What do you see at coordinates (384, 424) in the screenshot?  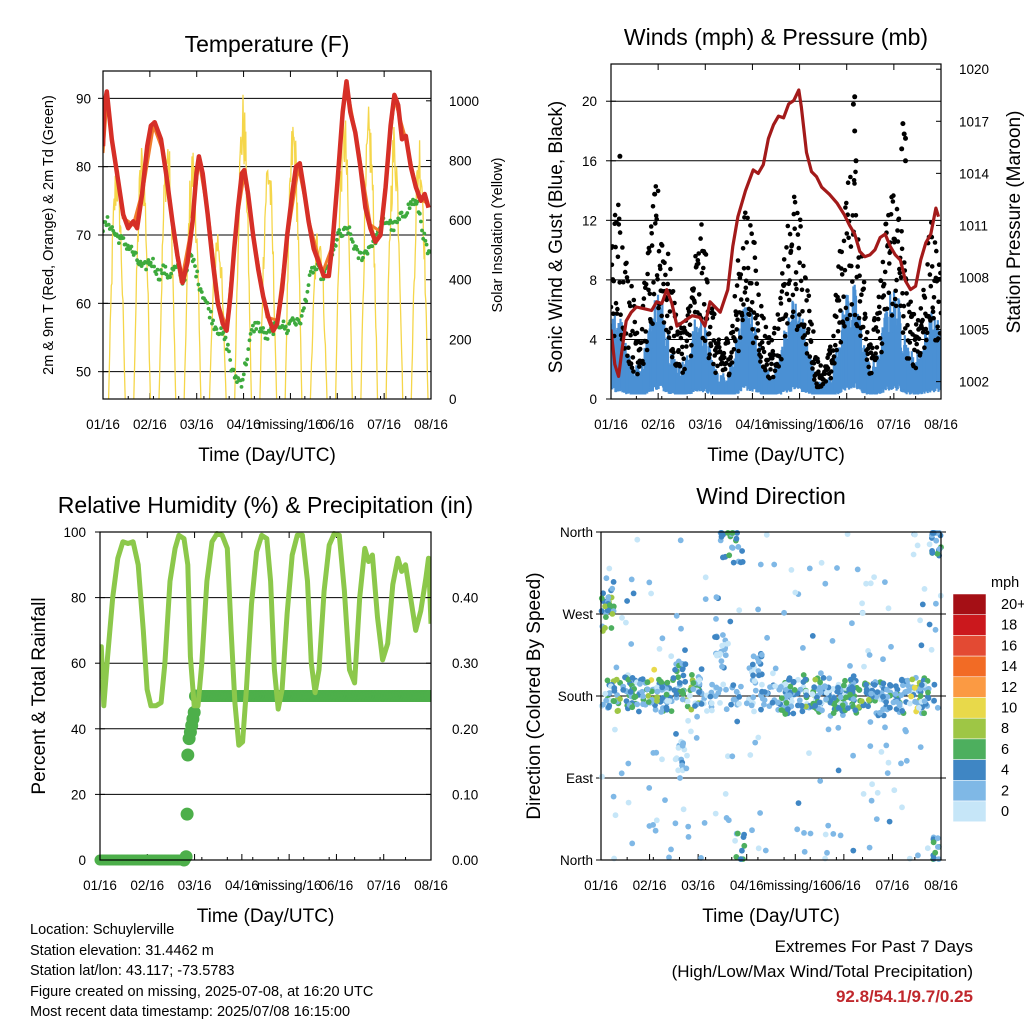 I see `temperature-xtick-label: 07/16` at bounding box center [384, 424].